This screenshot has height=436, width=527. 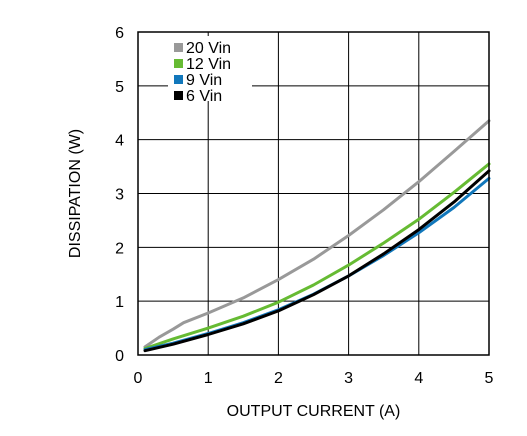 What do you see at coordinates (204, 80) in the screenshot?
I see `legend-label: 9 Vin` at bounding box center [204, 80].